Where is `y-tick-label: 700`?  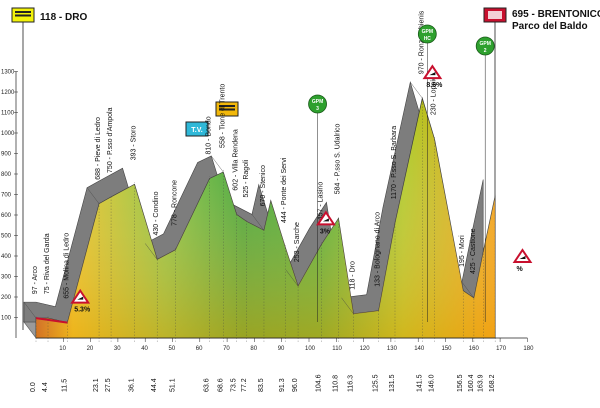
y-tick-label: 700 is located at coordinates (6, 196).